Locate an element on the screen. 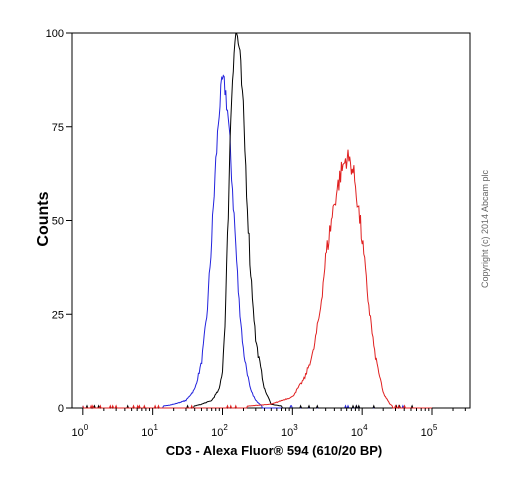 This screenshot has height=478, width=506. x-tick-label: 10² is located at coordinates (219, 431).